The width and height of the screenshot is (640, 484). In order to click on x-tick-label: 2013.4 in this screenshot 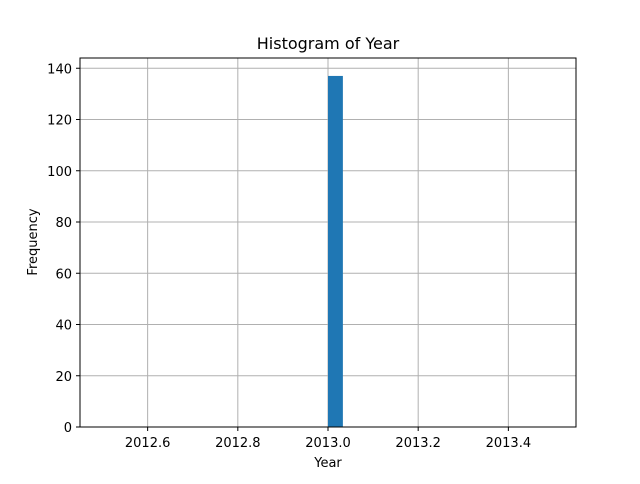, I will do `click(509, 443)`.